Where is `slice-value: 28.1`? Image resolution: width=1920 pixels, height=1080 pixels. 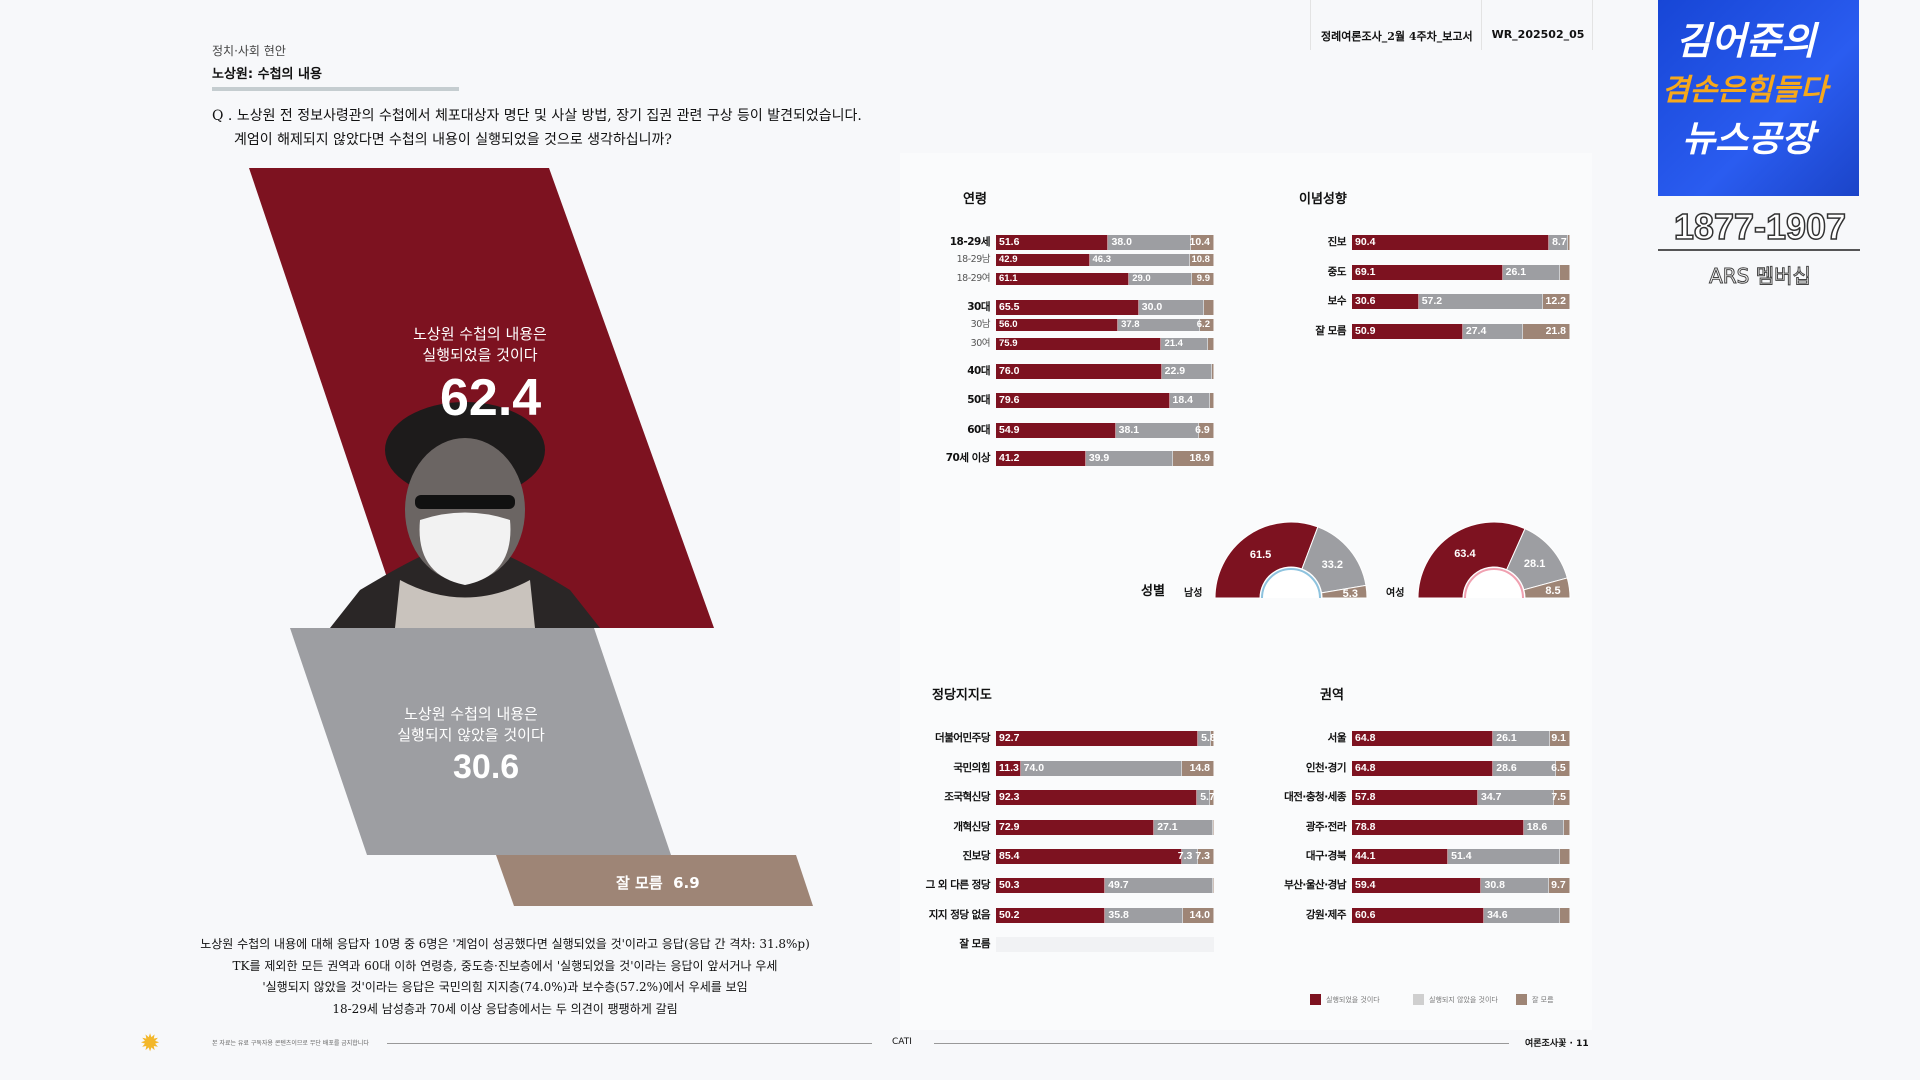 slice-value: 28.1 is located at coordinates (1534, 564).